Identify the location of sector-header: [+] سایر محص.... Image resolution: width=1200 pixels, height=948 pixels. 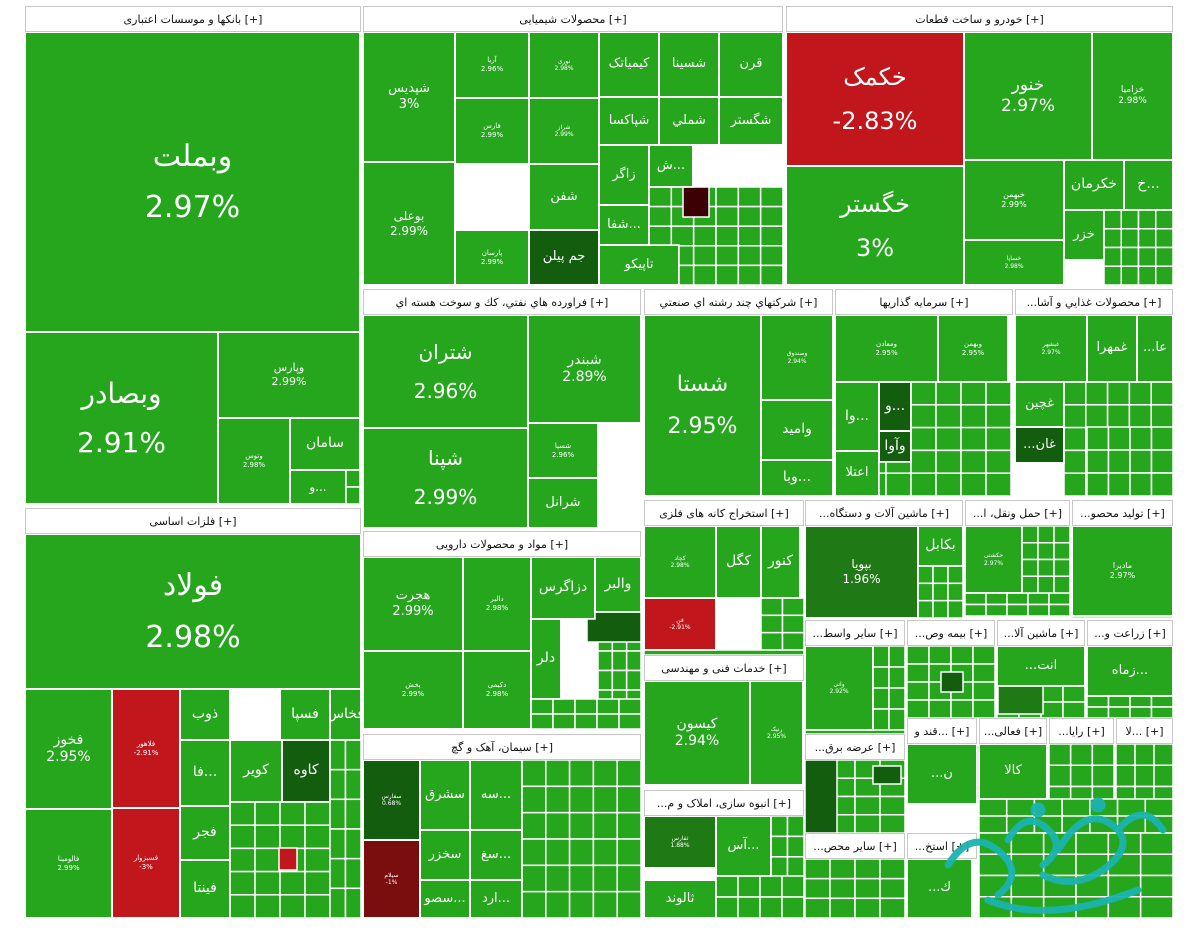
(855, 846).